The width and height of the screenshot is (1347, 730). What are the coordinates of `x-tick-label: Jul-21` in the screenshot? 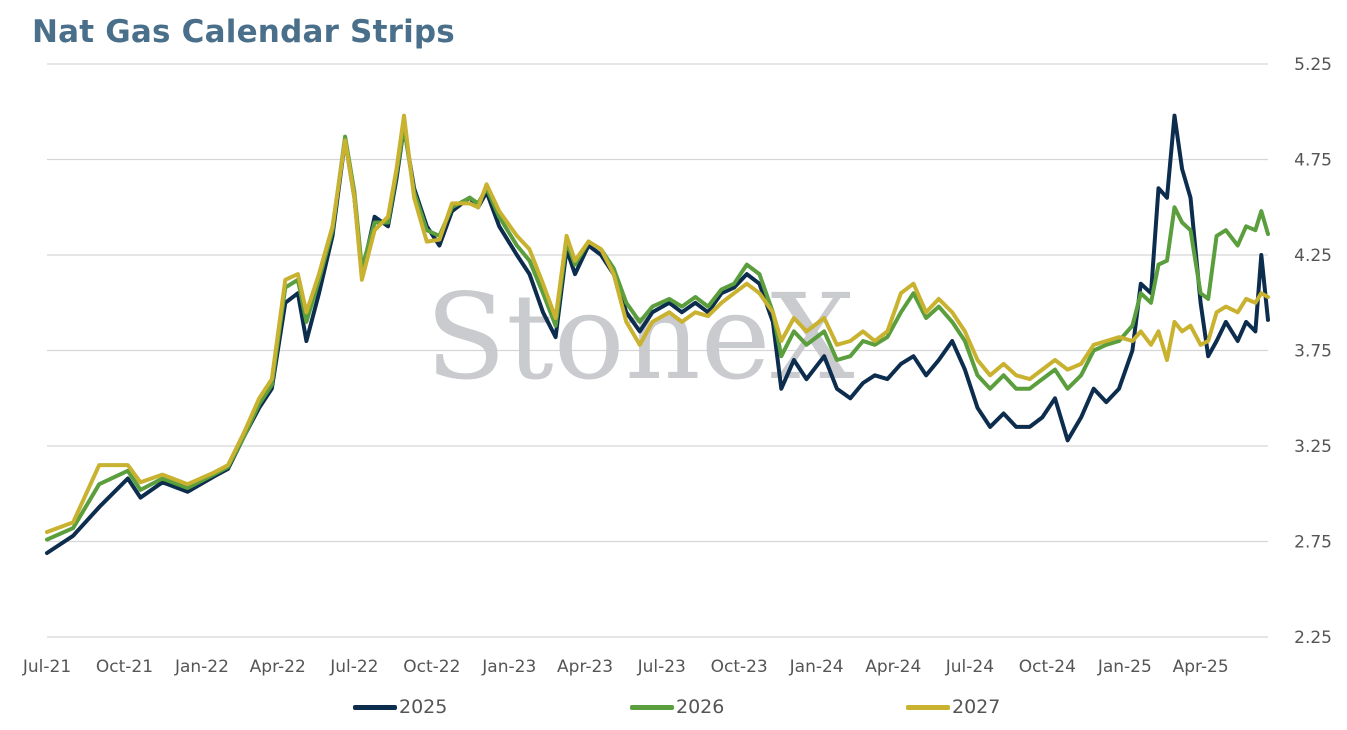 It's located at (46, 667).